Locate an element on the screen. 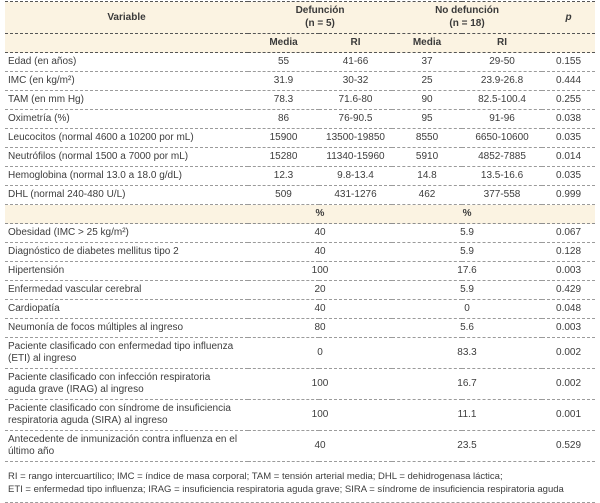 Image resolution: width=600 pixels, height=503 pixels. defuncion-ri-cell: 76-90.5 is located at coordinates (355, 118).